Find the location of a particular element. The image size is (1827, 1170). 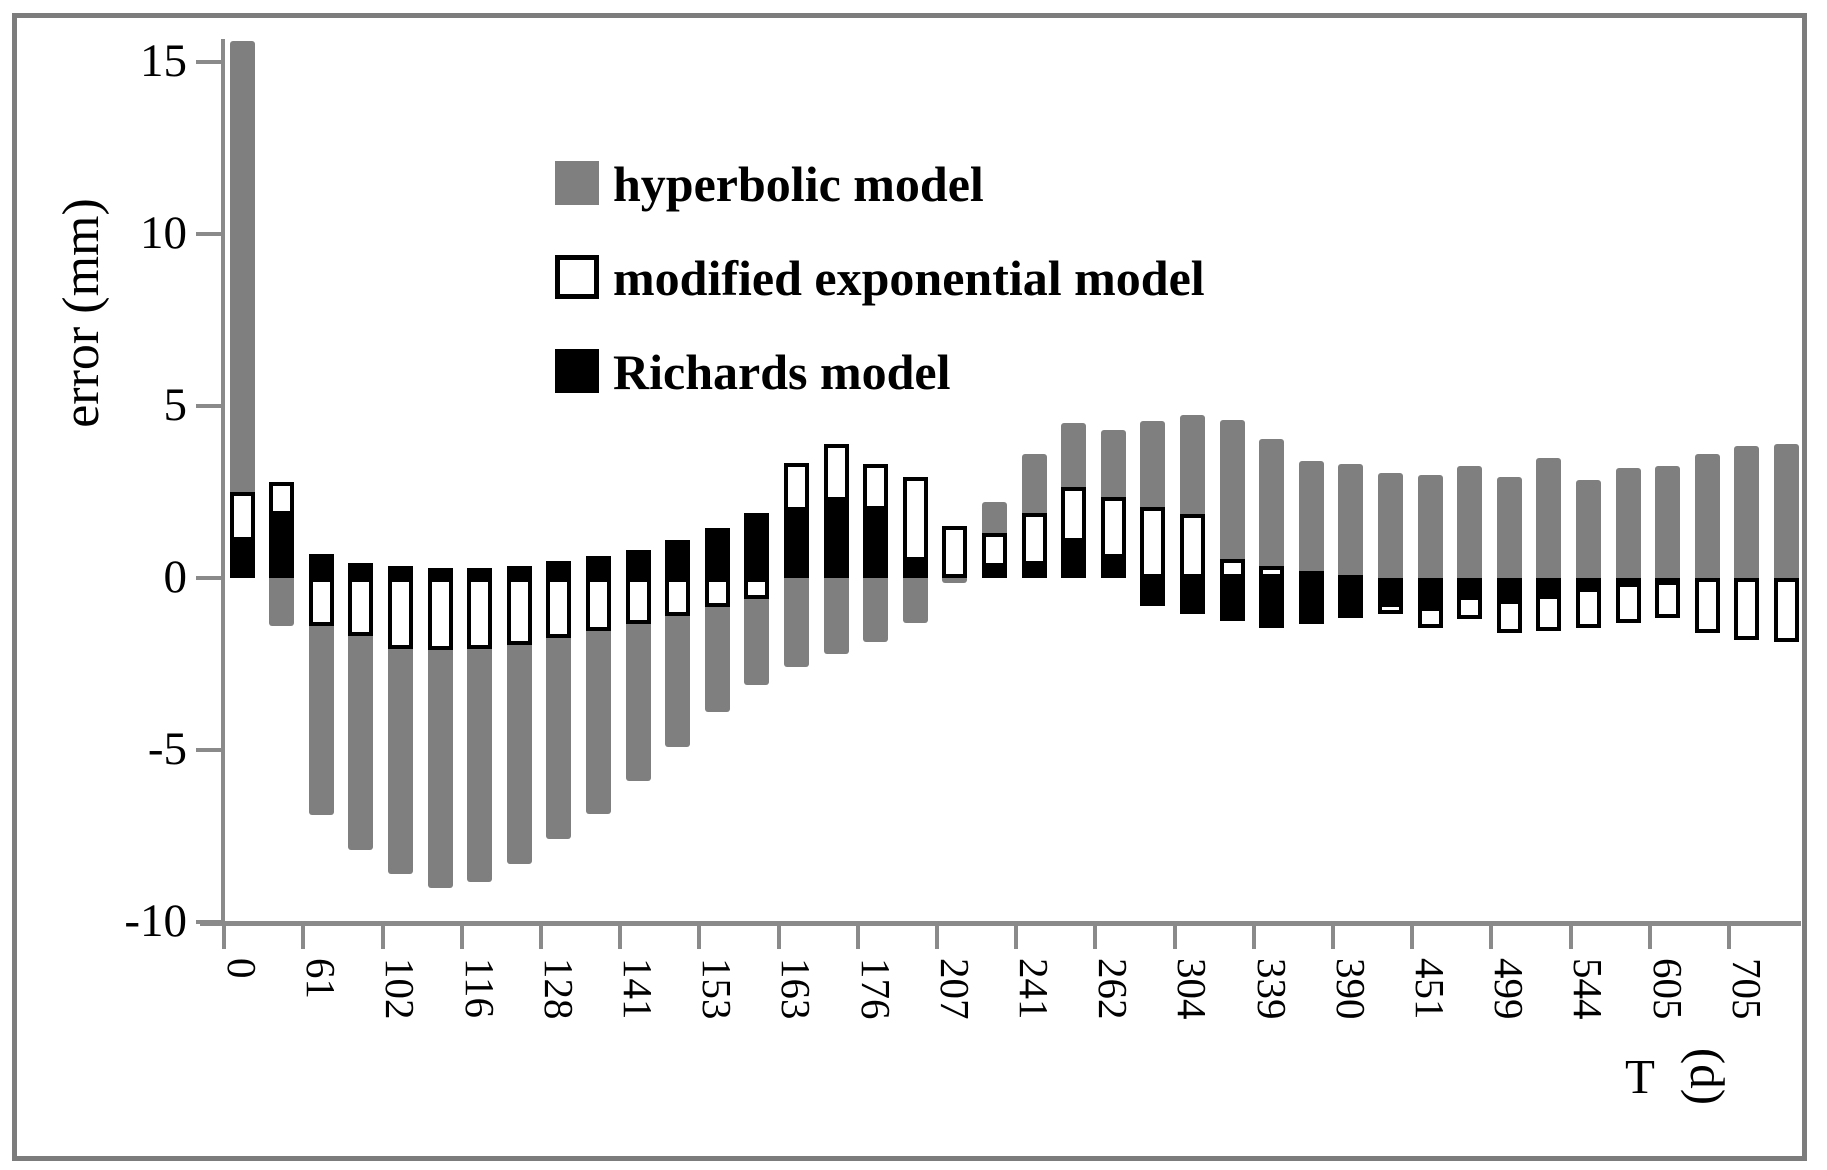

x-tick-label: 176 is located at coordinates (875, 989).